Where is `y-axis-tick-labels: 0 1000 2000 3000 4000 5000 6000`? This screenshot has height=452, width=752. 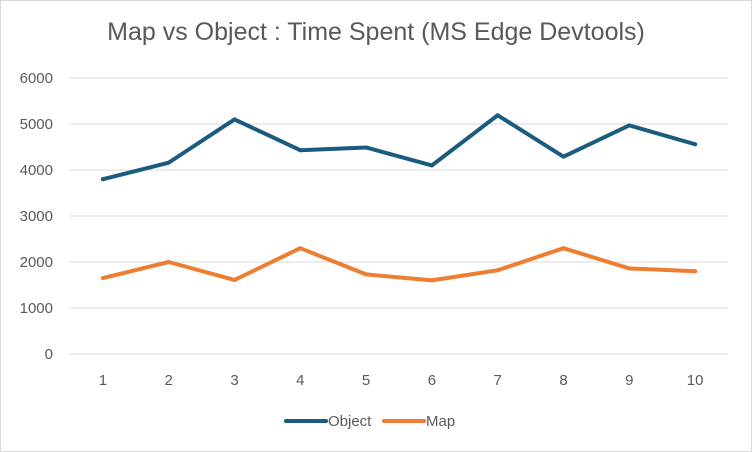
y-axis-tick-labels: 0 1000 2000 3000 4000 5000 6000 is located at coordinates (36, 216).